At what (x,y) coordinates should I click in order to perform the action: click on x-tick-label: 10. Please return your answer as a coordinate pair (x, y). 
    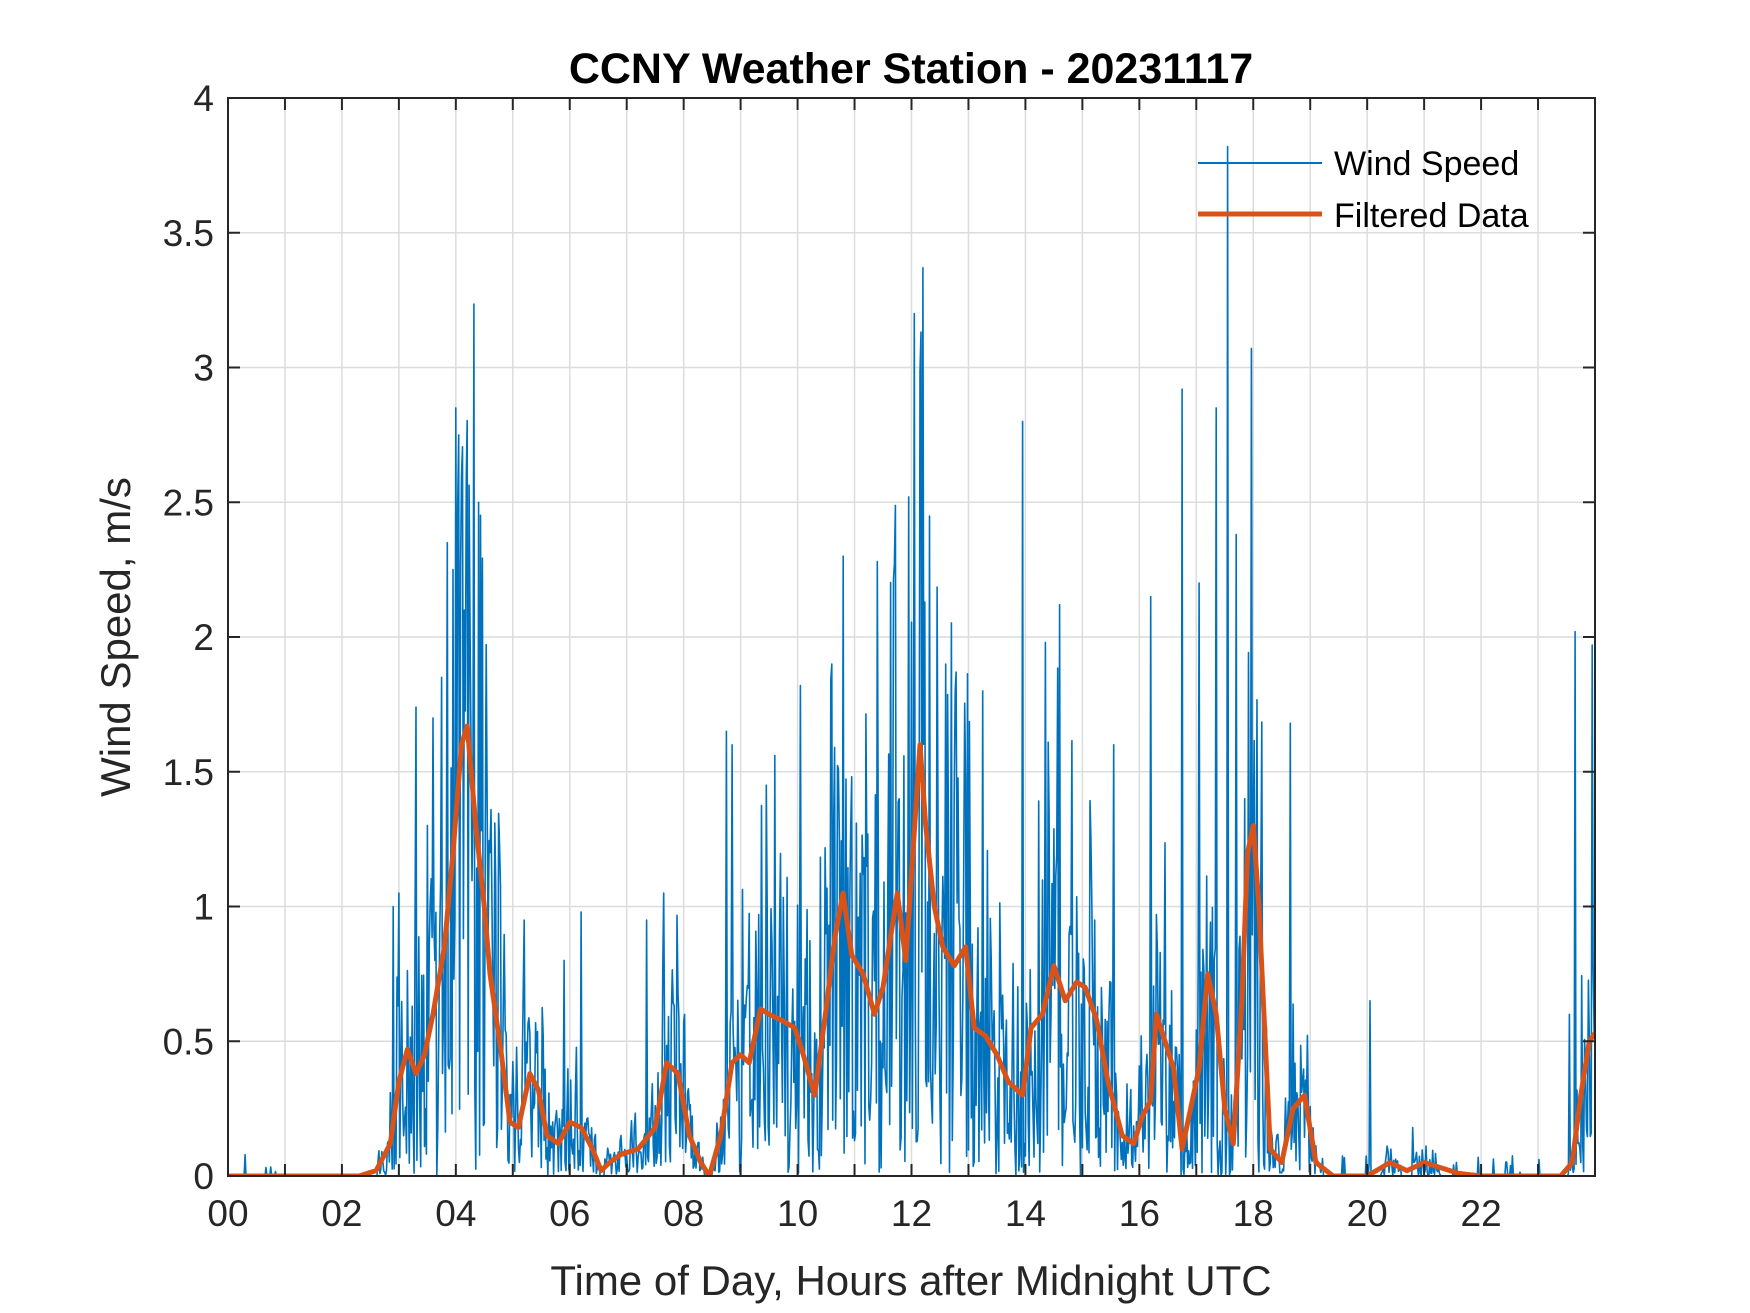
    Looking at the image, I should click on (797, 1213).